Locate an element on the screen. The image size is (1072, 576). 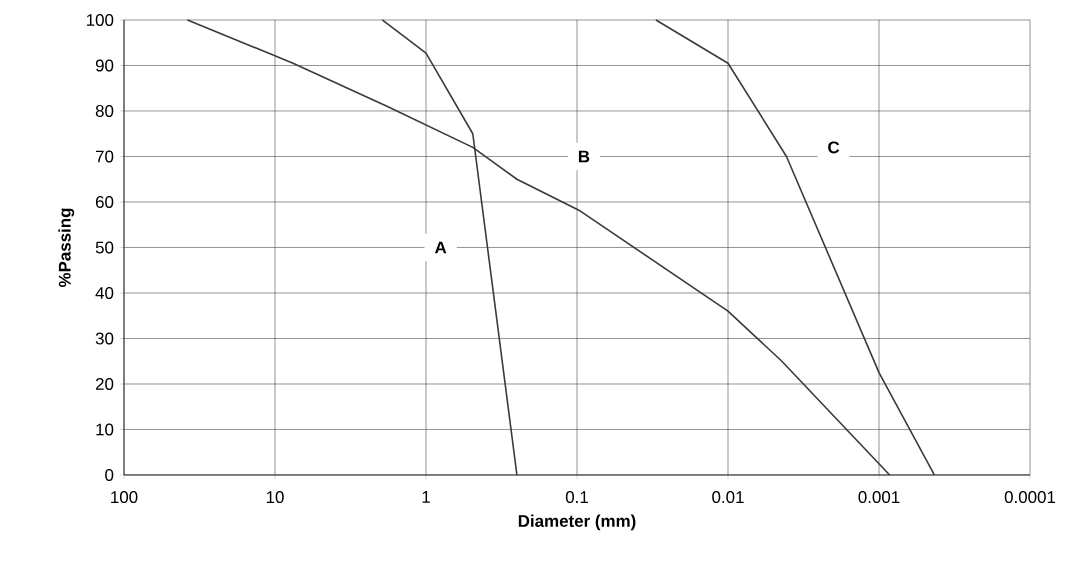
y-tick-label: 40 is located at coordinates (104, 292).